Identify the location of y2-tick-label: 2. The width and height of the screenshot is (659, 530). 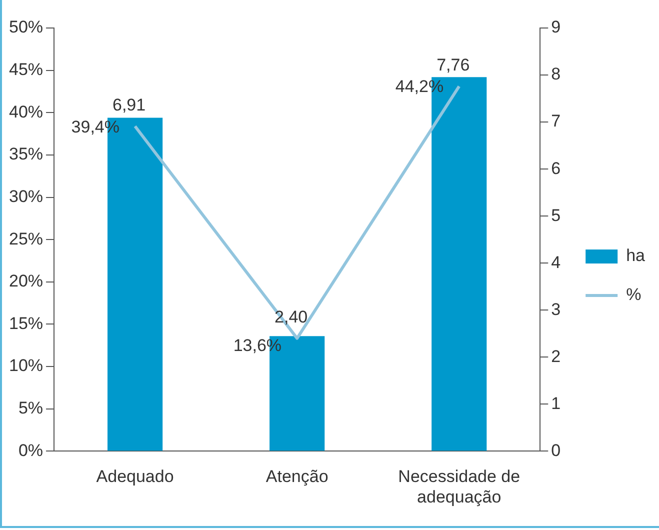
(556, 356).